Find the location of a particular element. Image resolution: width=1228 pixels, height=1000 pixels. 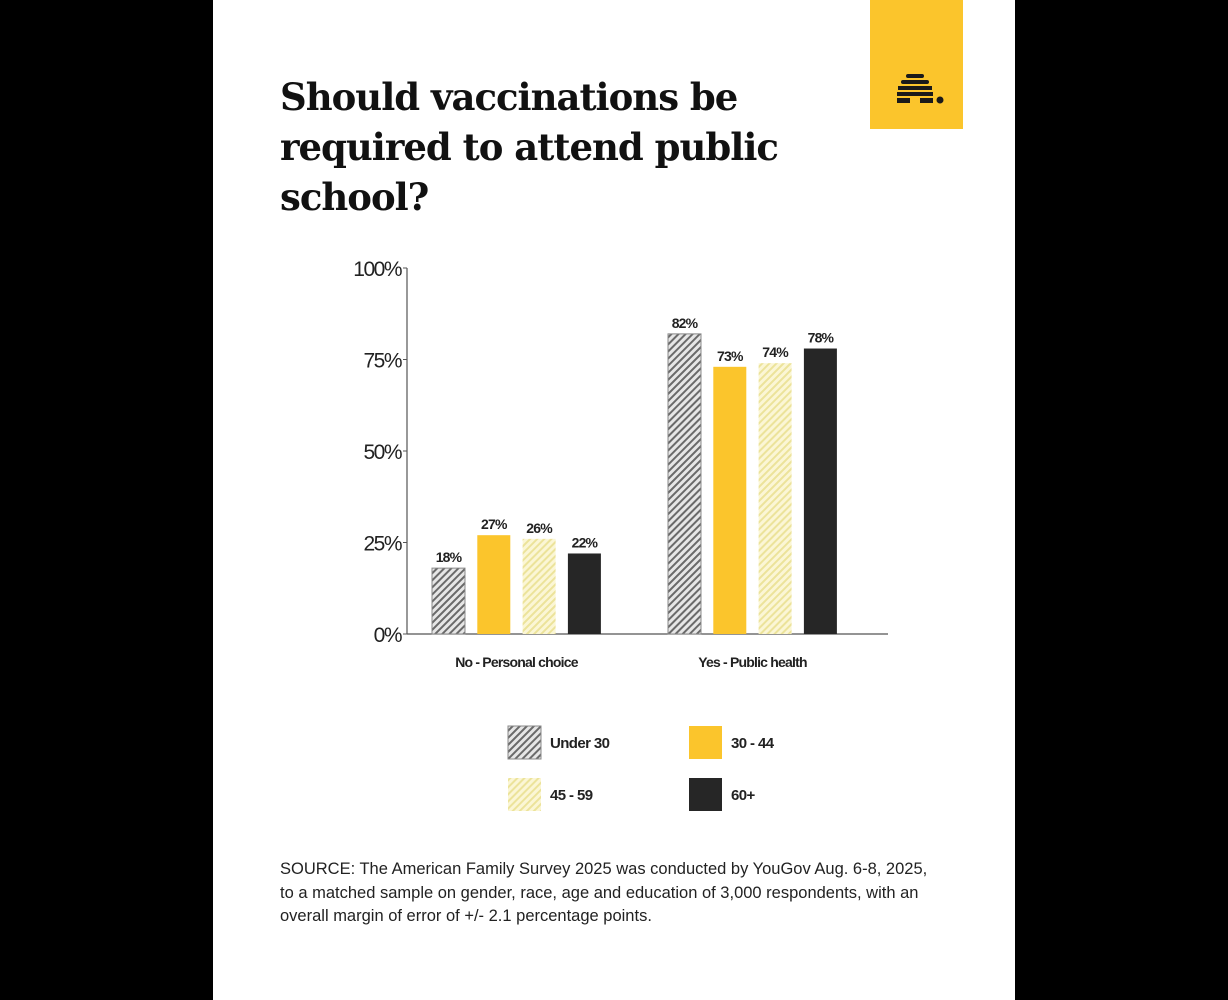

data-label: 74% is located at coordinates (775, 352).